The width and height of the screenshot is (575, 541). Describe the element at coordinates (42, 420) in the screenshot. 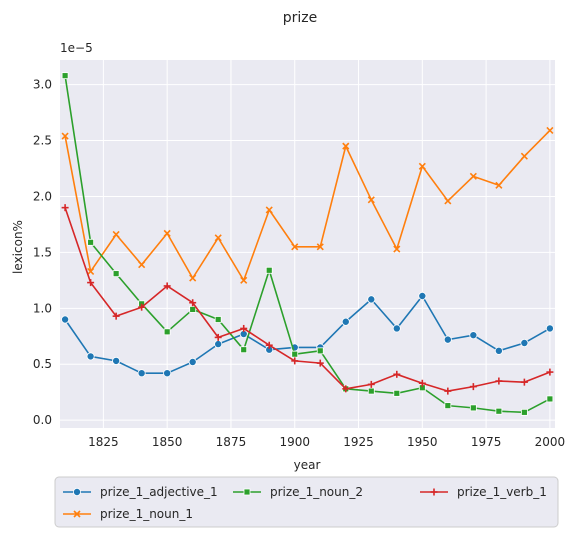

I see `y-tick-label: 0.0` at that location.